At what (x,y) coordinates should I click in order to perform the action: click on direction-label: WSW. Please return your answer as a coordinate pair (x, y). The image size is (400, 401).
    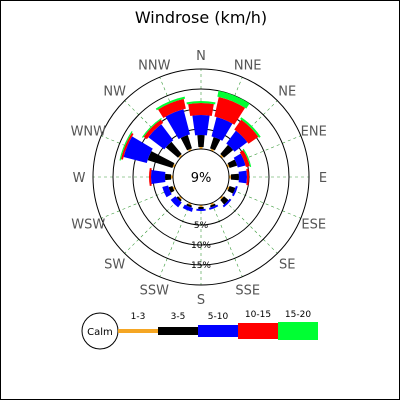
    Looking at the image, I should click on (88, 225).